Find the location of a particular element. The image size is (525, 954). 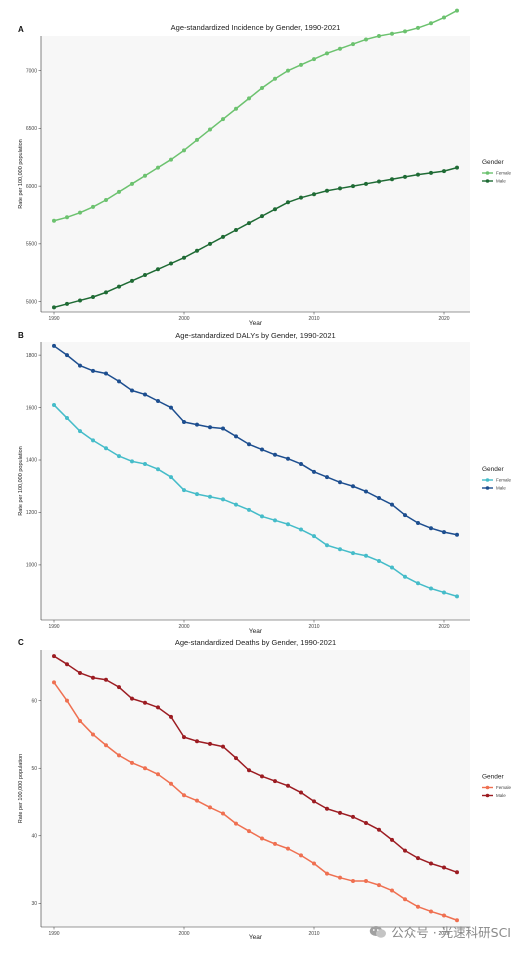

y-tick-label: 1800 is located at coordinates (31, 356).